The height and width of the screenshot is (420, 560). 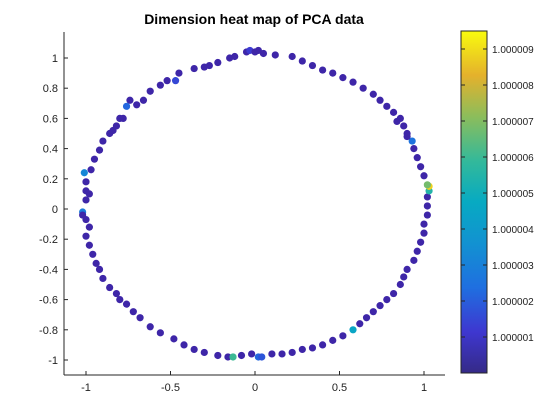 I want to click on colorbar-tick-label: 1.000009, so click(x=513, y=50).